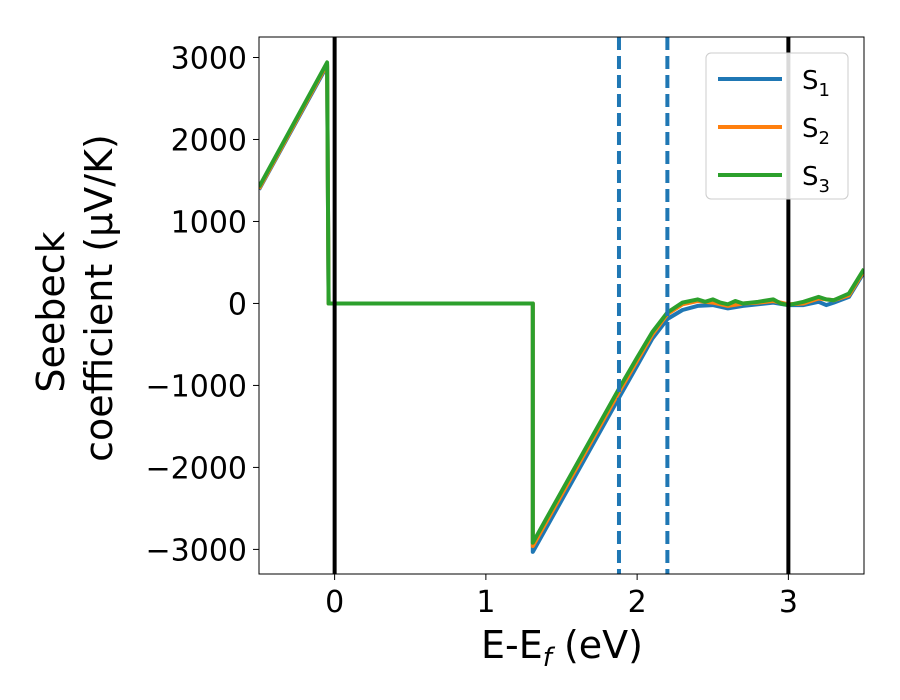  I want to click on x-tick-label: 1, so click(485, 602).